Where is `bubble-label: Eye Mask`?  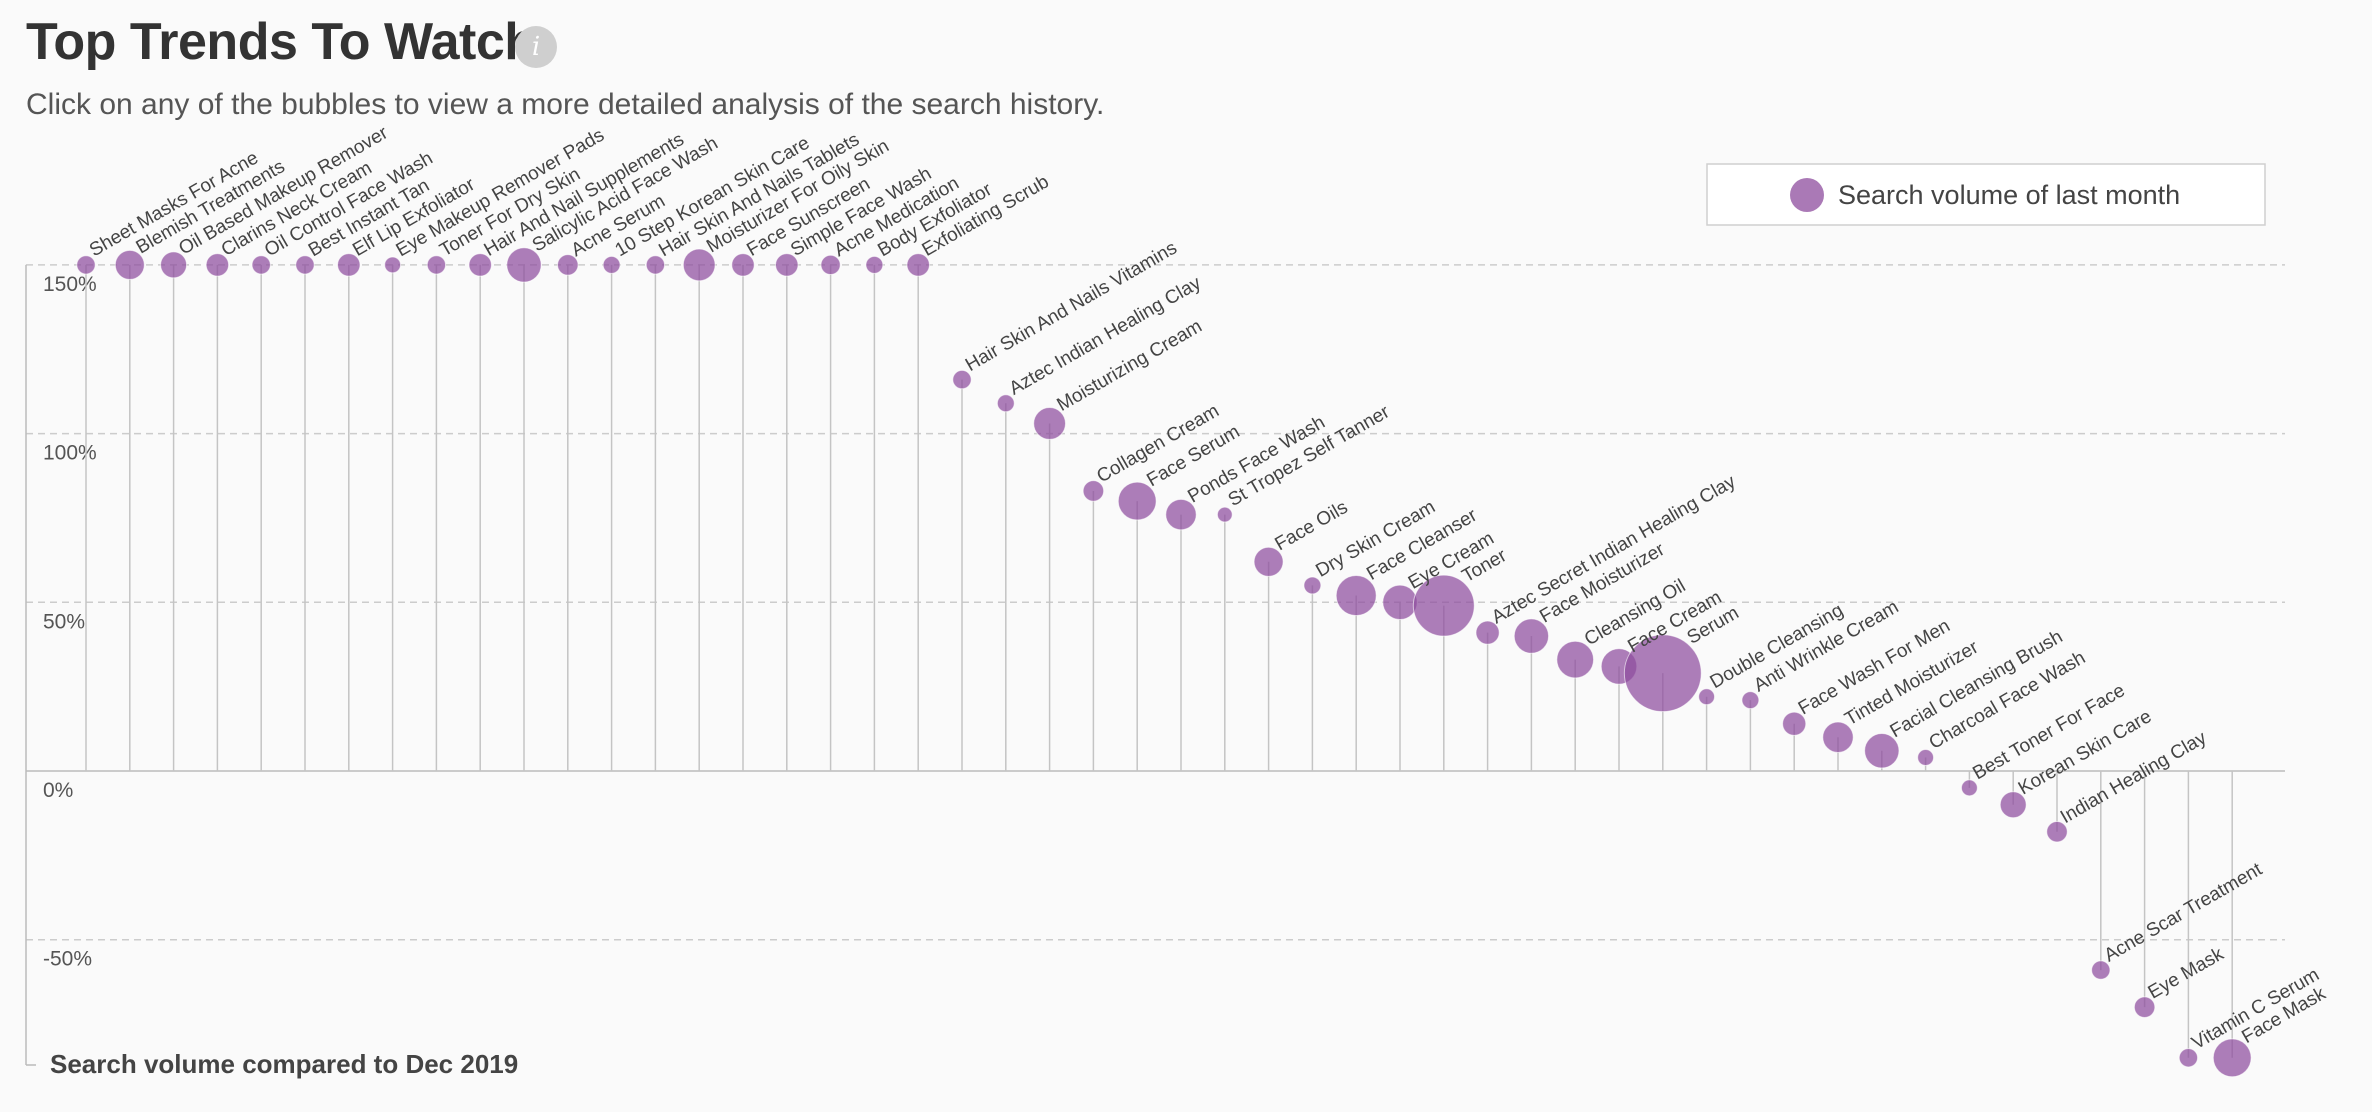 bubble-label: Eye Mask is located at coordinates (2186, 973).